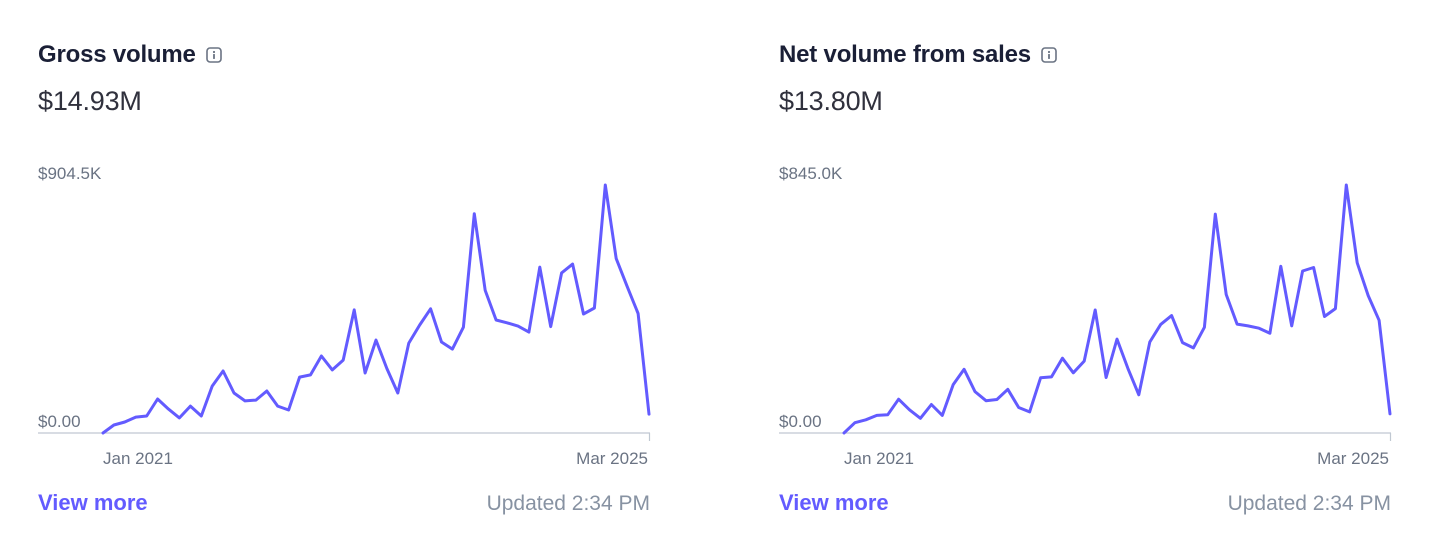 The image size is (1440, 557). Describe the element at coordinates (831, 101) in the screenshot. I see `card-total: $13.80M` at that location.